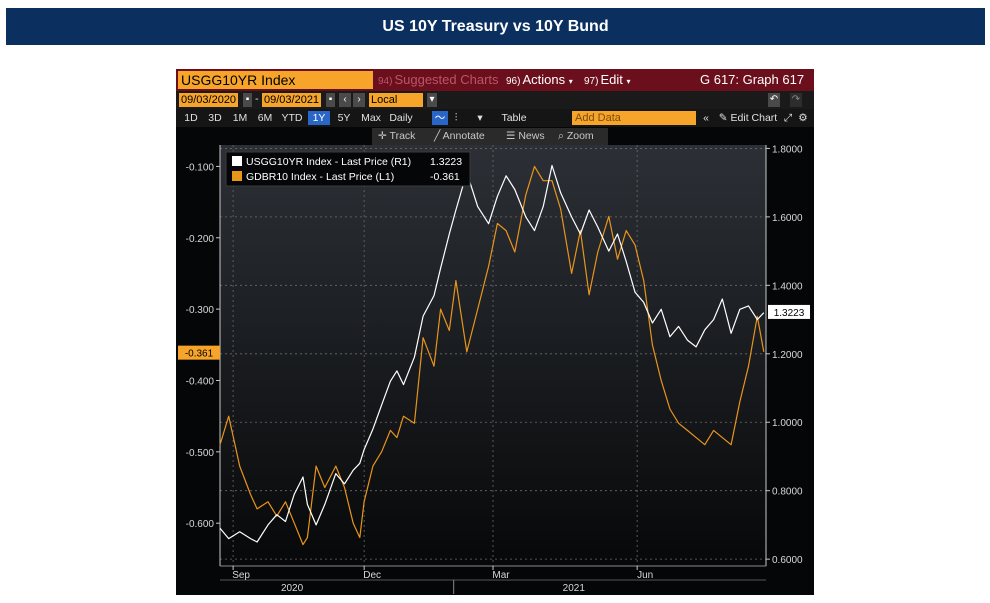 The width and height of the screenshot is (990, 603). I want to click on redo-icon: ↷, so click(796, 100).